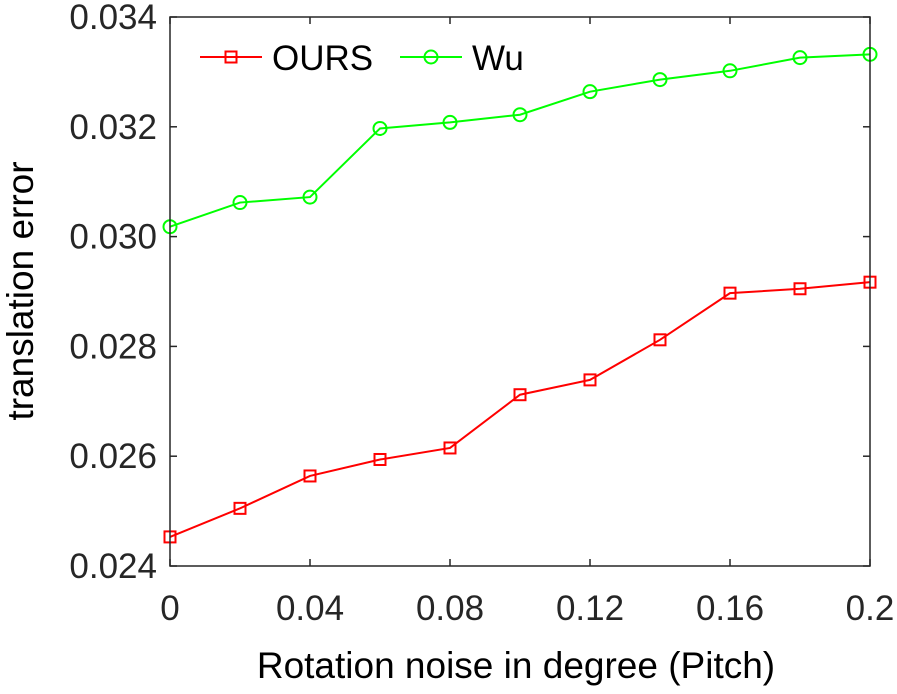 This screenshot has width=897, height=694. I want to click on legend-label-ours: OURS, so click(322, 58).